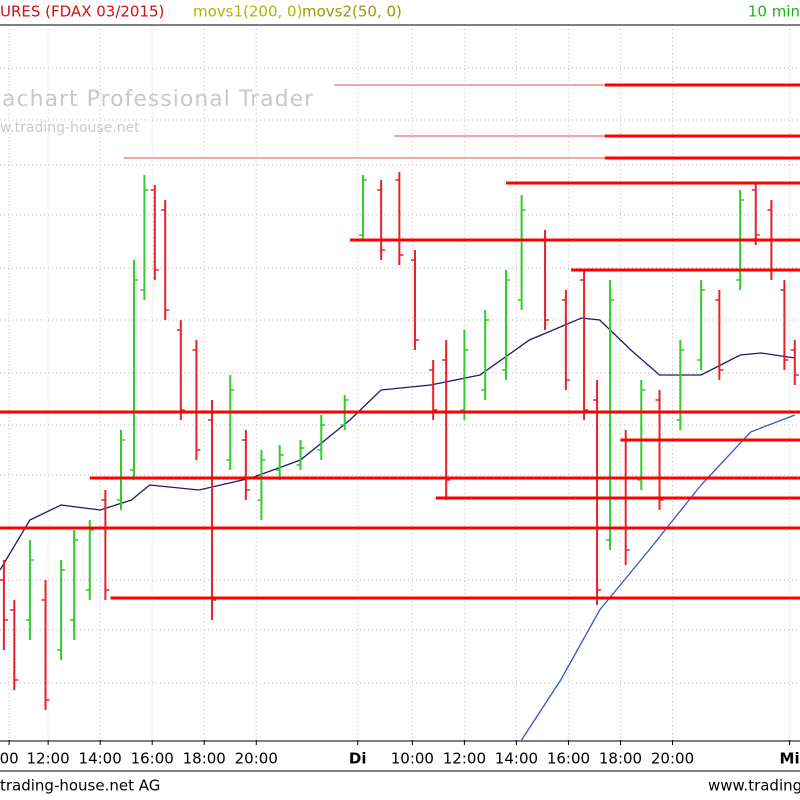 Image resolution: width=800 pixels, height=800 pixels. I want to click on watermark: w.trading-house.net, so click(70, 128).